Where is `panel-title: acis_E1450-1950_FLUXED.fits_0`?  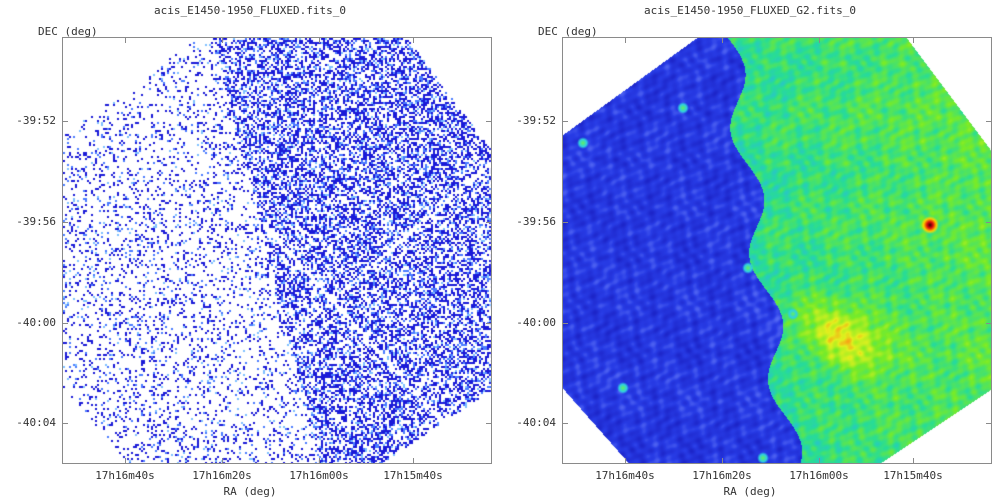 panel-title: acis_E1450-1950_FLUXED.fits_0 is located at coordinates (250, 10).